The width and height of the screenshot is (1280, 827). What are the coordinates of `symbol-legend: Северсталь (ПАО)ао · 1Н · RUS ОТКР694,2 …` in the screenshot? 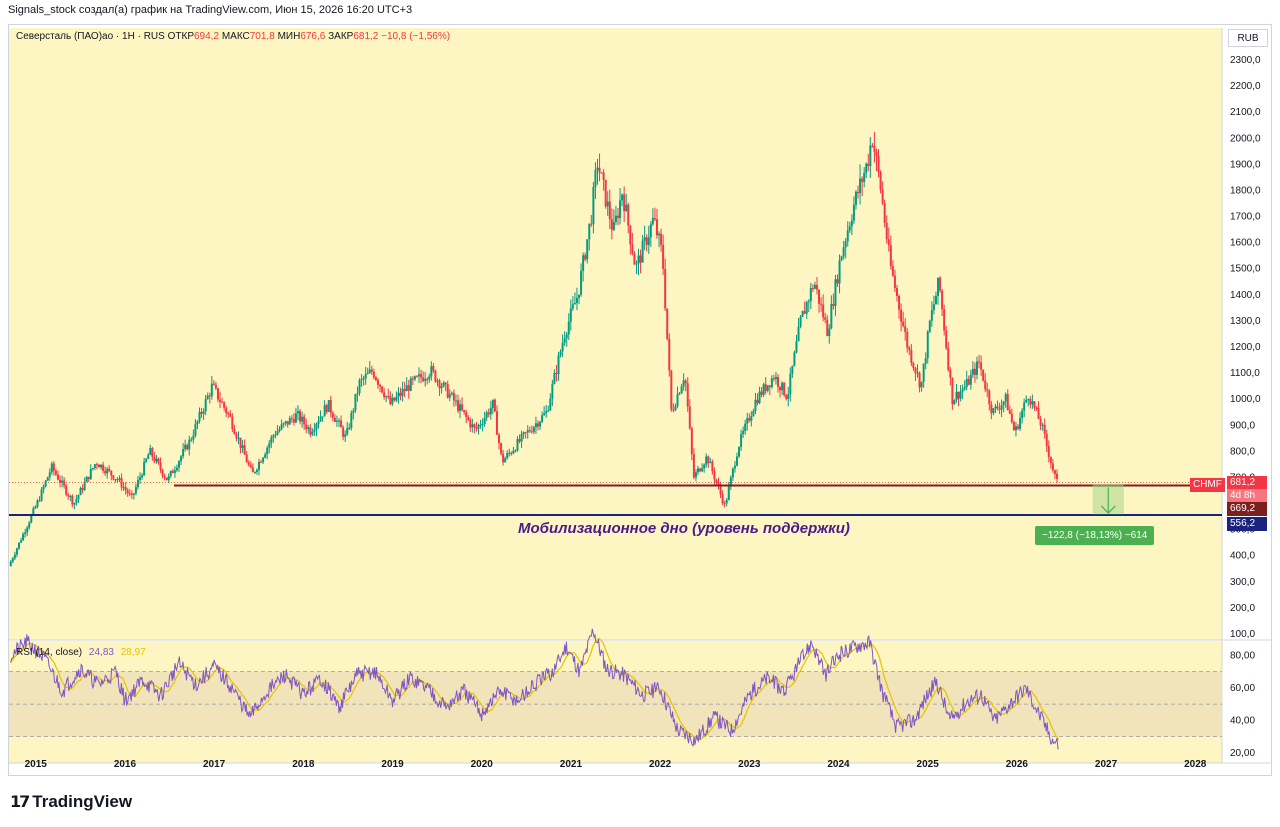 It's located at (233, 36).